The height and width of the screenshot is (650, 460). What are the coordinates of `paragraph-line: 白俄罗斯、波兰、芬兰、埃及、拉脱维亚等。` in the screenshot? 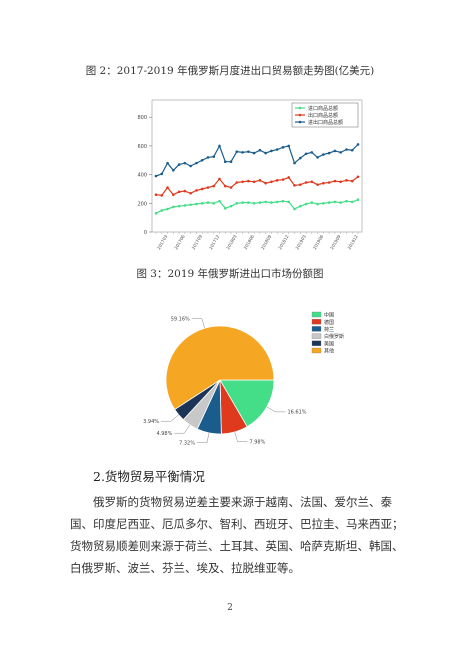 It's located at (185, 568).